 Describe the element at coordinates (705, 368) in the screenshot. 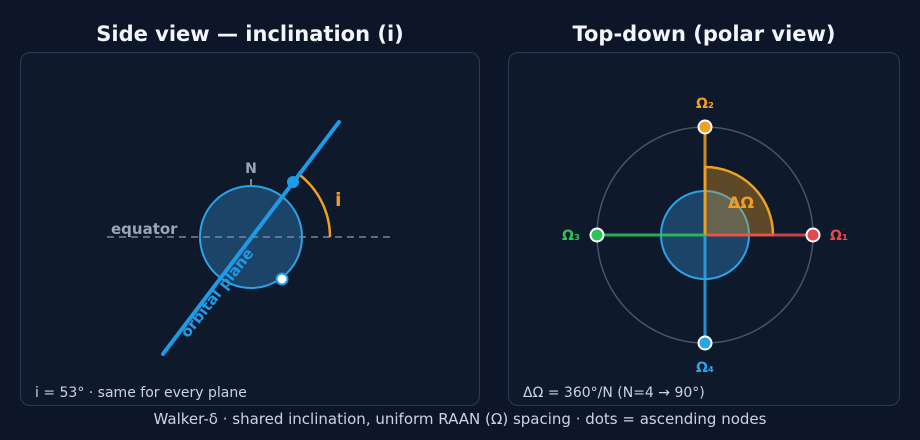

I see `node-label-4: Ω₄` at that location.